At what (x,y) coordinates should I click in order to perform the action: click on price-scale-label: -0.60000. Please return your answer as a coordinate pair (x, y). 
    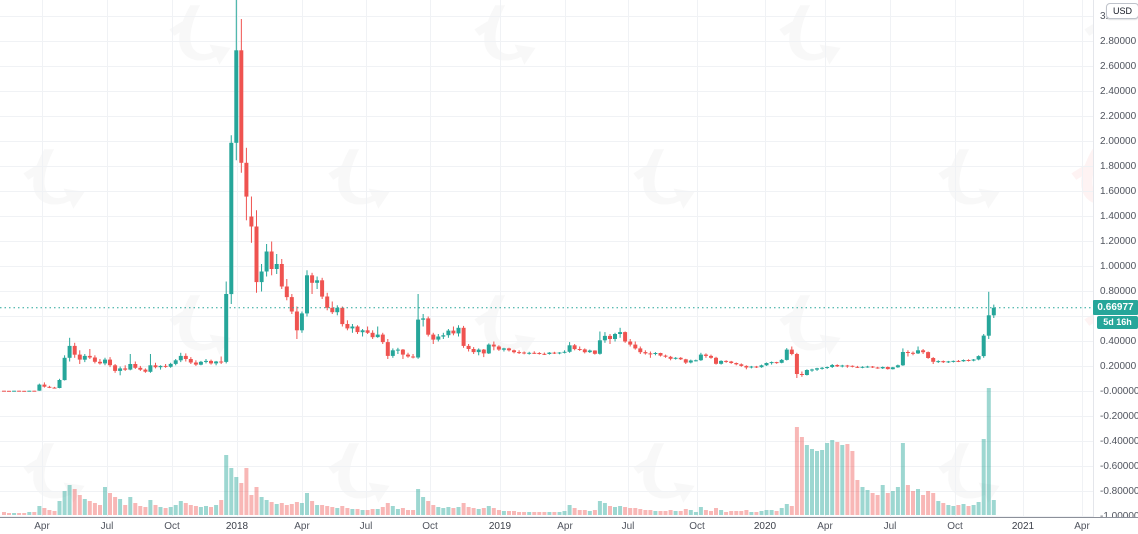
    Looking at the image, I should click on (1119, 466).